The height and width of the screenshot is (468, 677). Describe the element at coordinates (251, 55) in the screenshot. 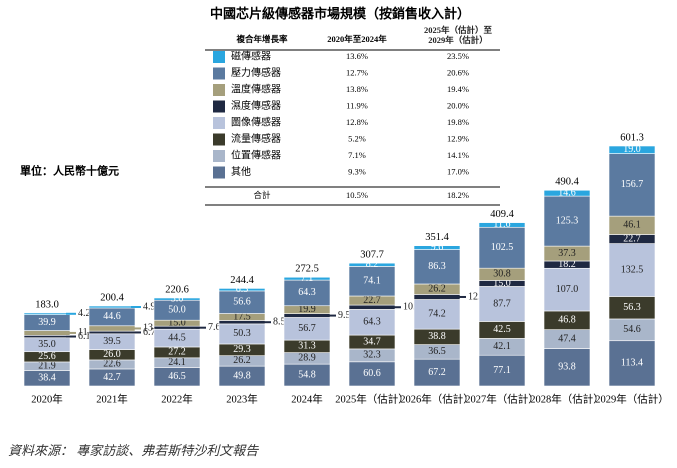

I see `legend-label: 磁傳感器` at that location.